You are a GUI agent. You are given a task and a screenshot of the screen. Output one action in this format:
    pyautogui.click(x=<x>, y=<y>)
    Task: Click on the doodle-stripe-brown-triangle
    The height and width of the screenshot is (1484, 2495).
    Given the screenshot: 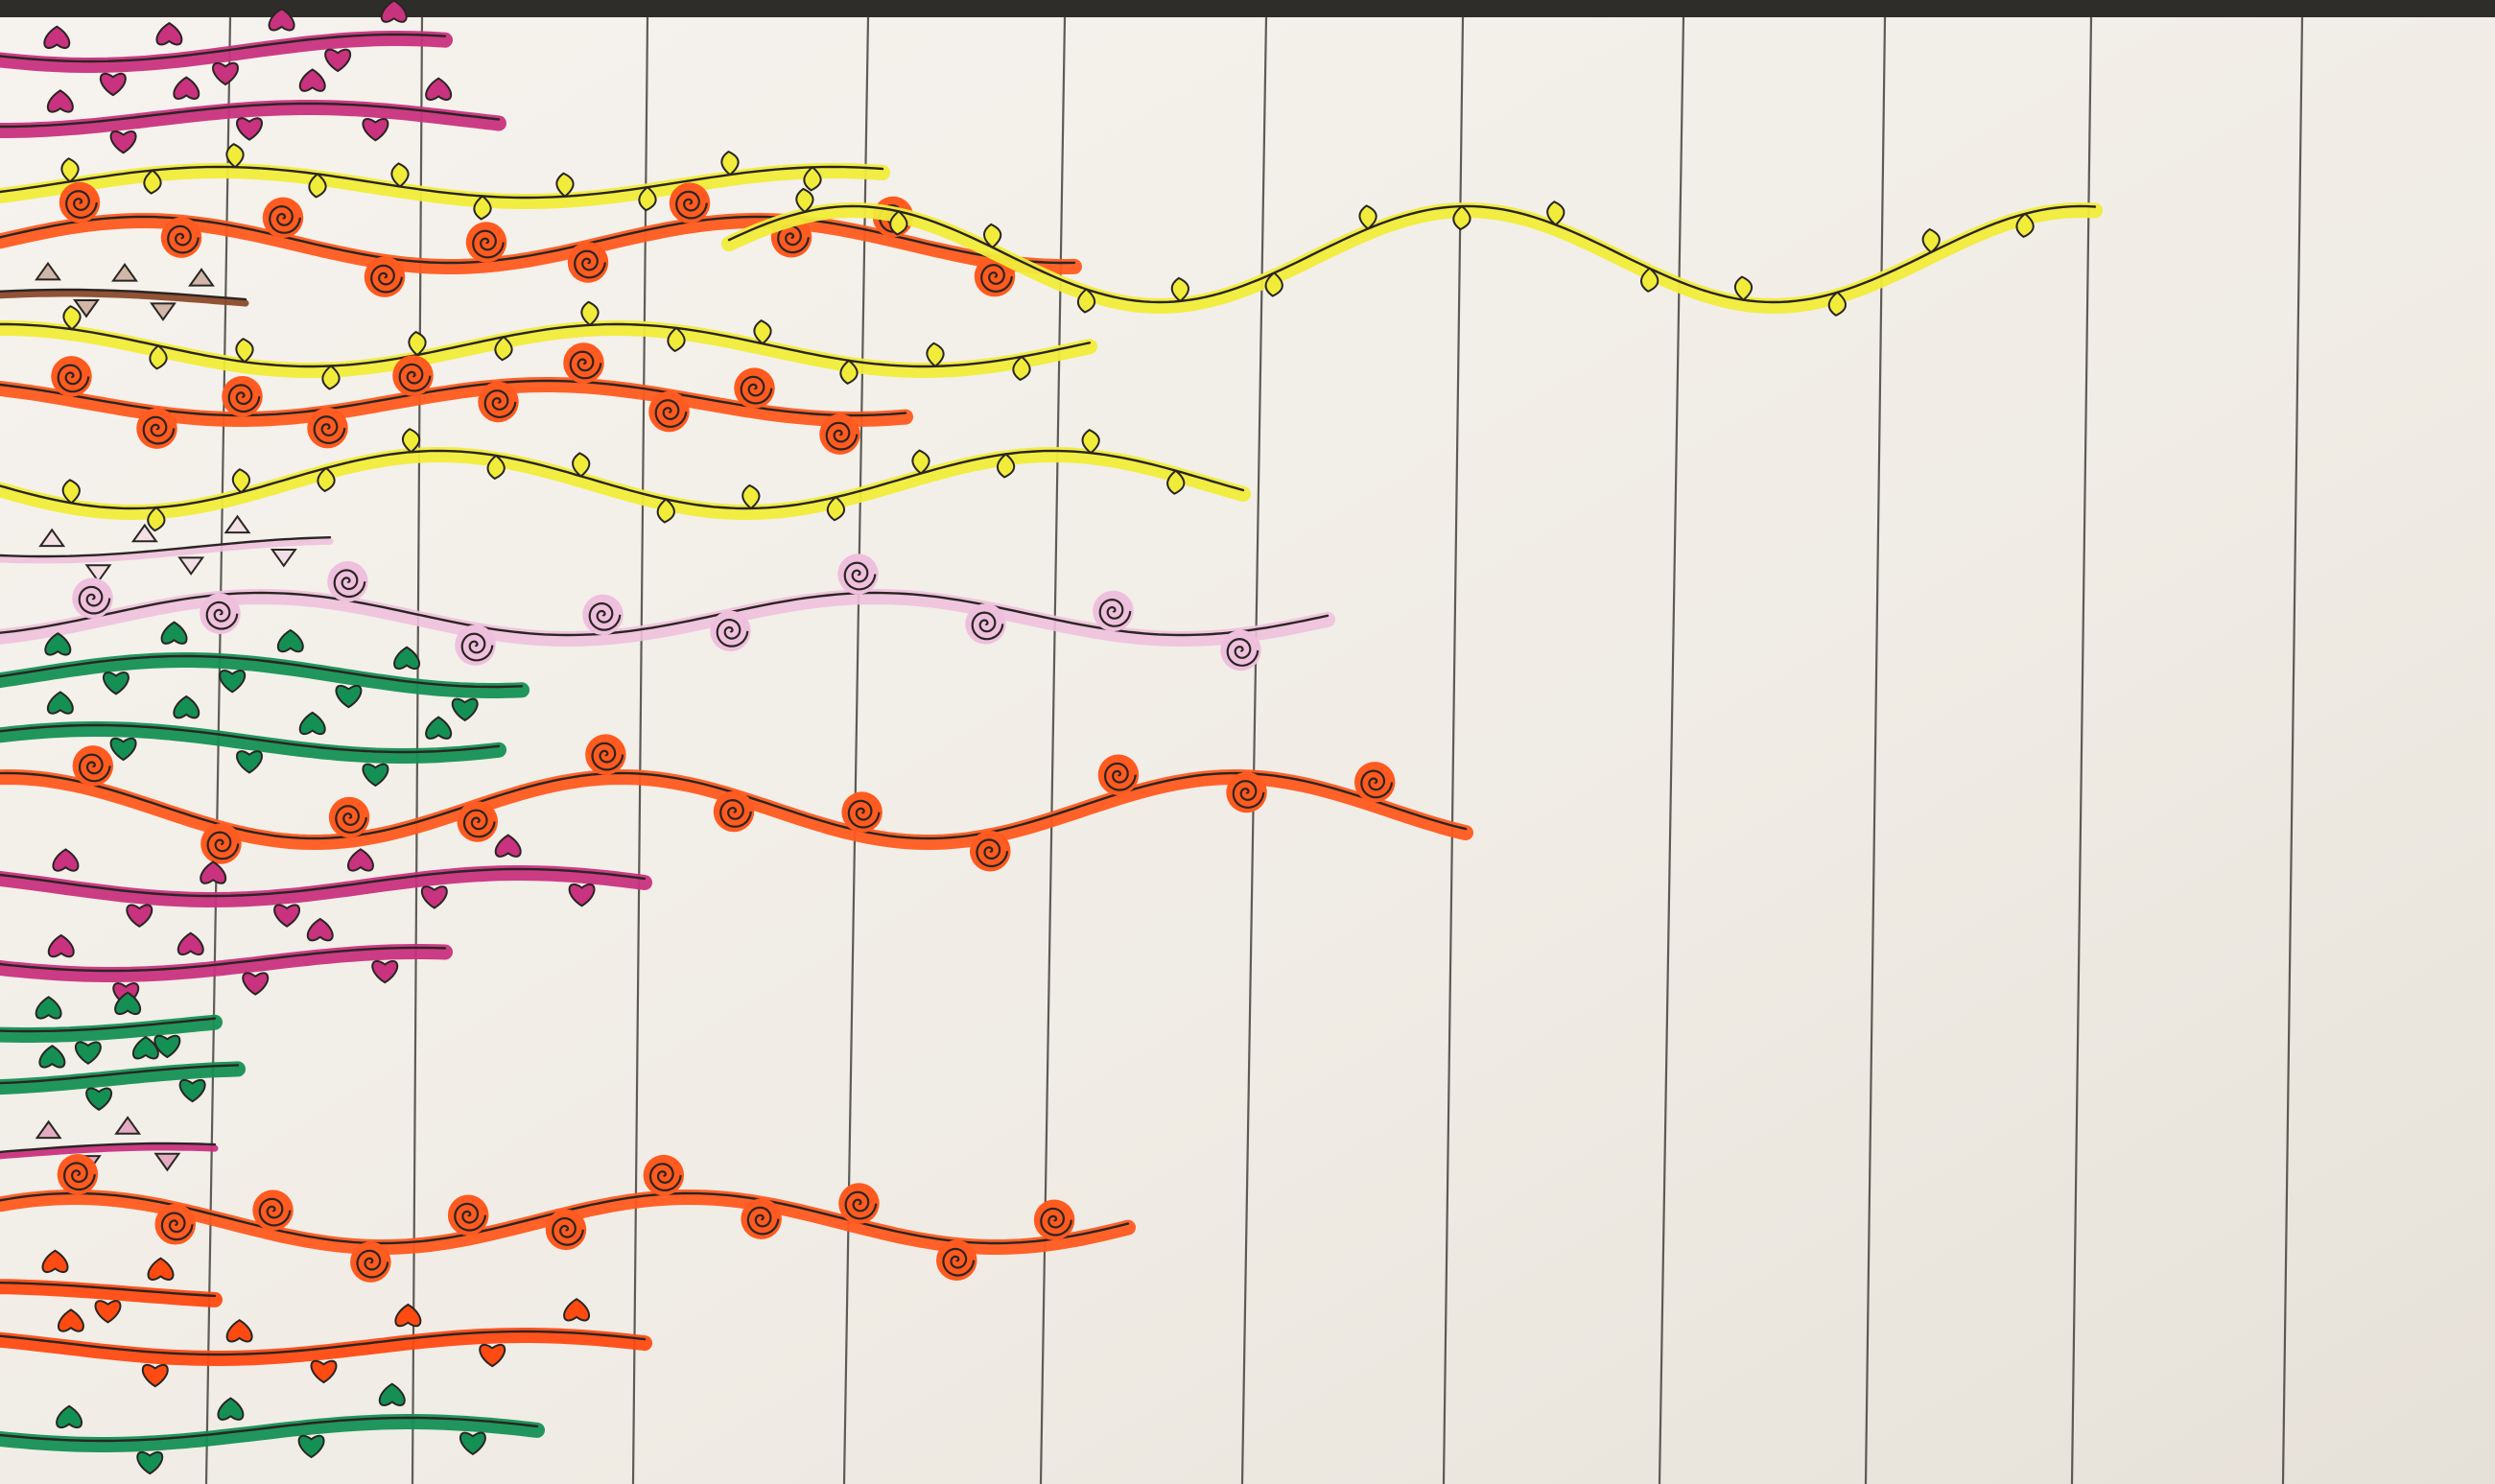 What is the action you would take?
    pyautogui.click(x=124, y=291)
    